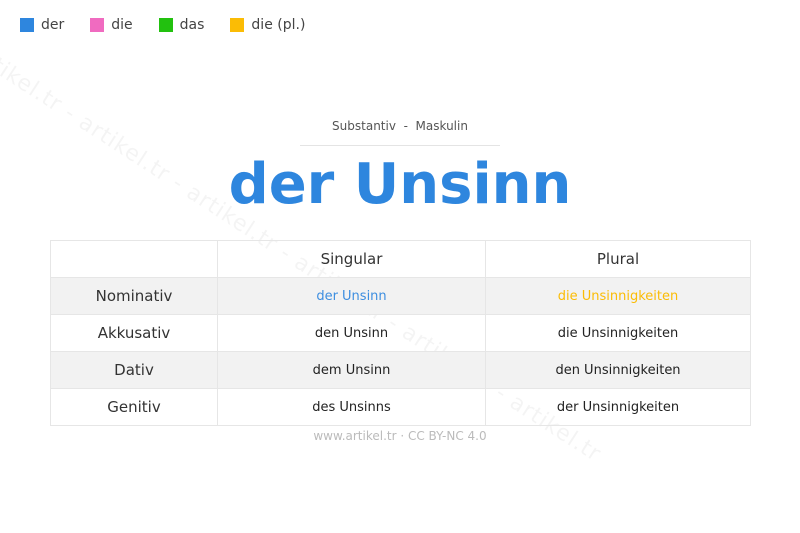  What do you see at coordinates (618, 259) in the screenshot?
I see `header-plural: Plural` at bounding box center [618, 259].